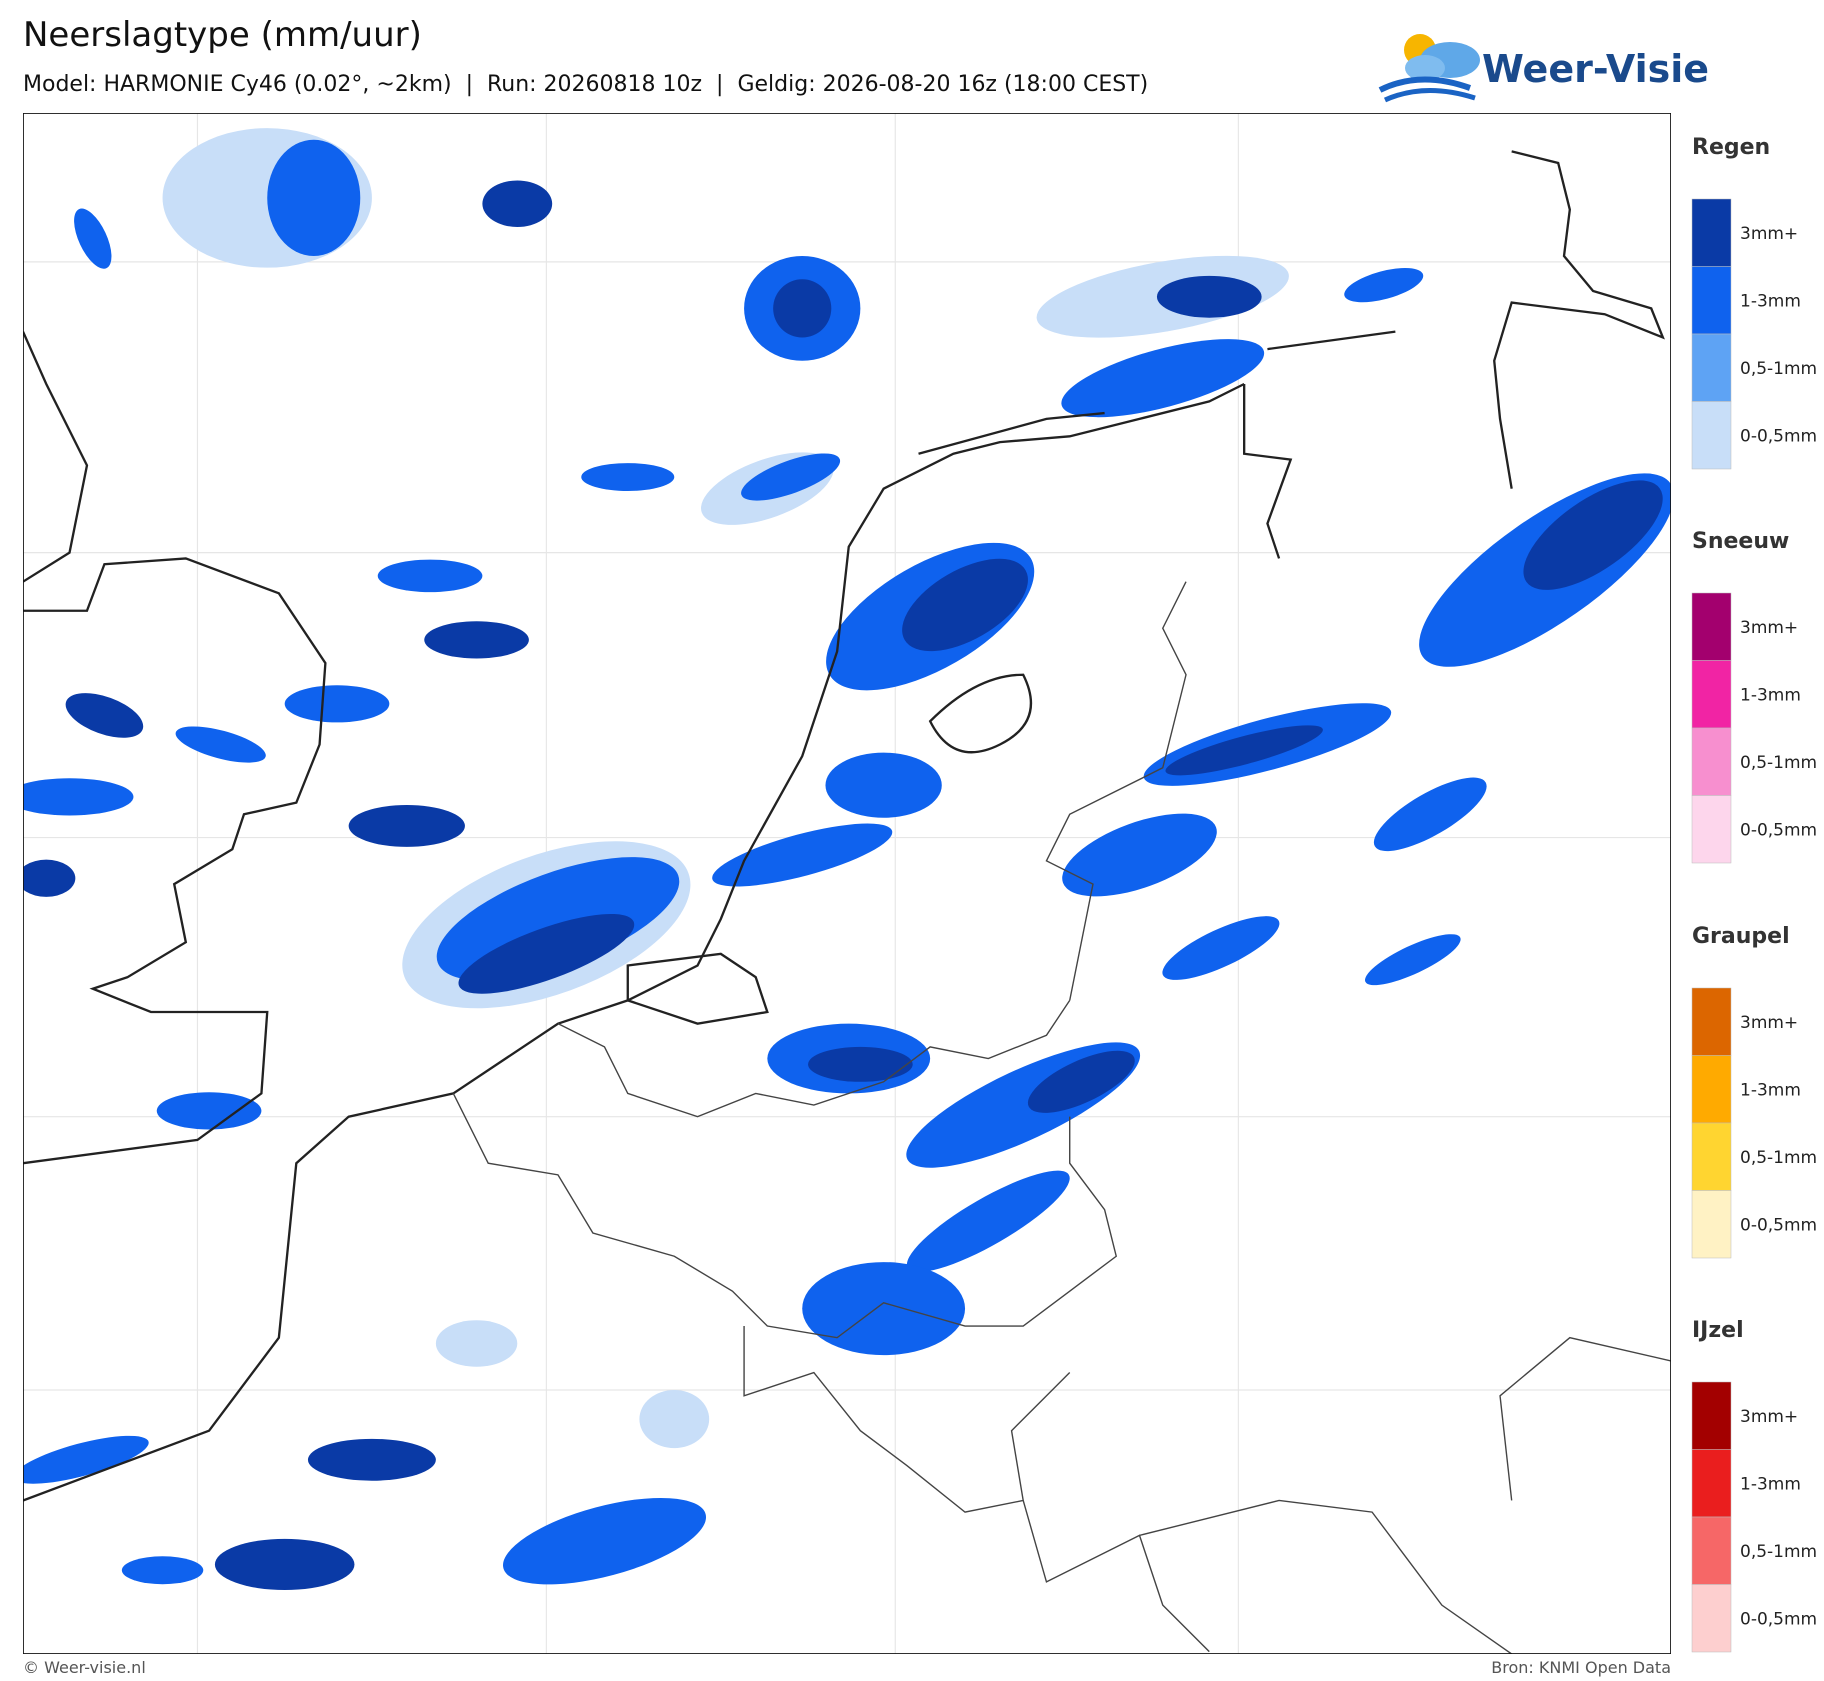 The image size is (1824, 1681). Describe the element at coordinates (1595, 69) in the screenshot. I see `logo-text: Weer-Visie` at that location.